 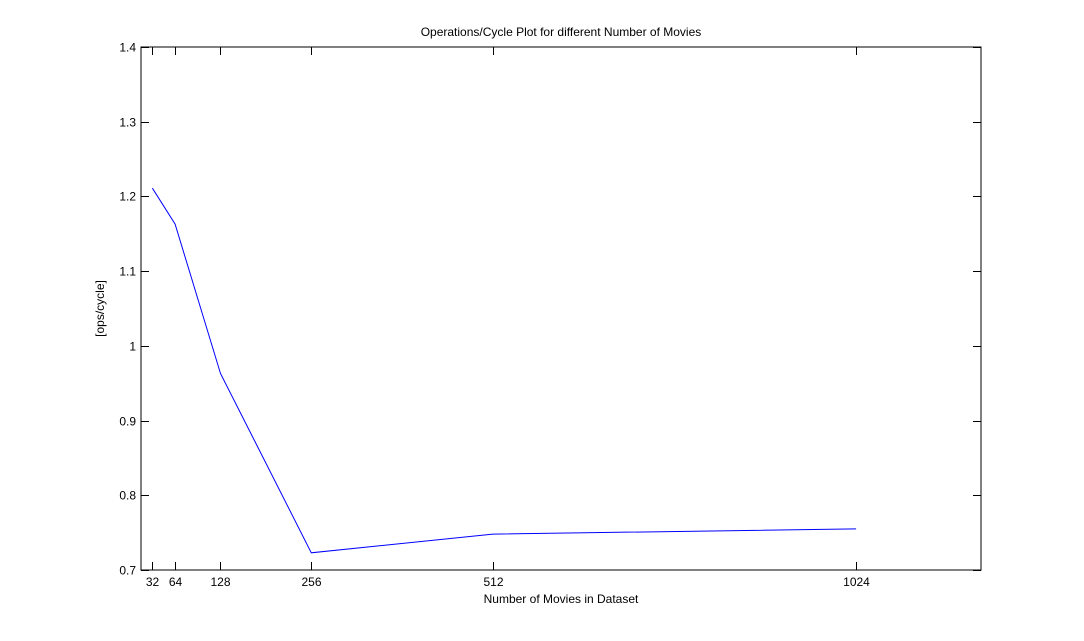 What do you see at coordinates (311, 582) in the screenshot?
I see `x-tick-label: 256` at bounding box center [311, 582].